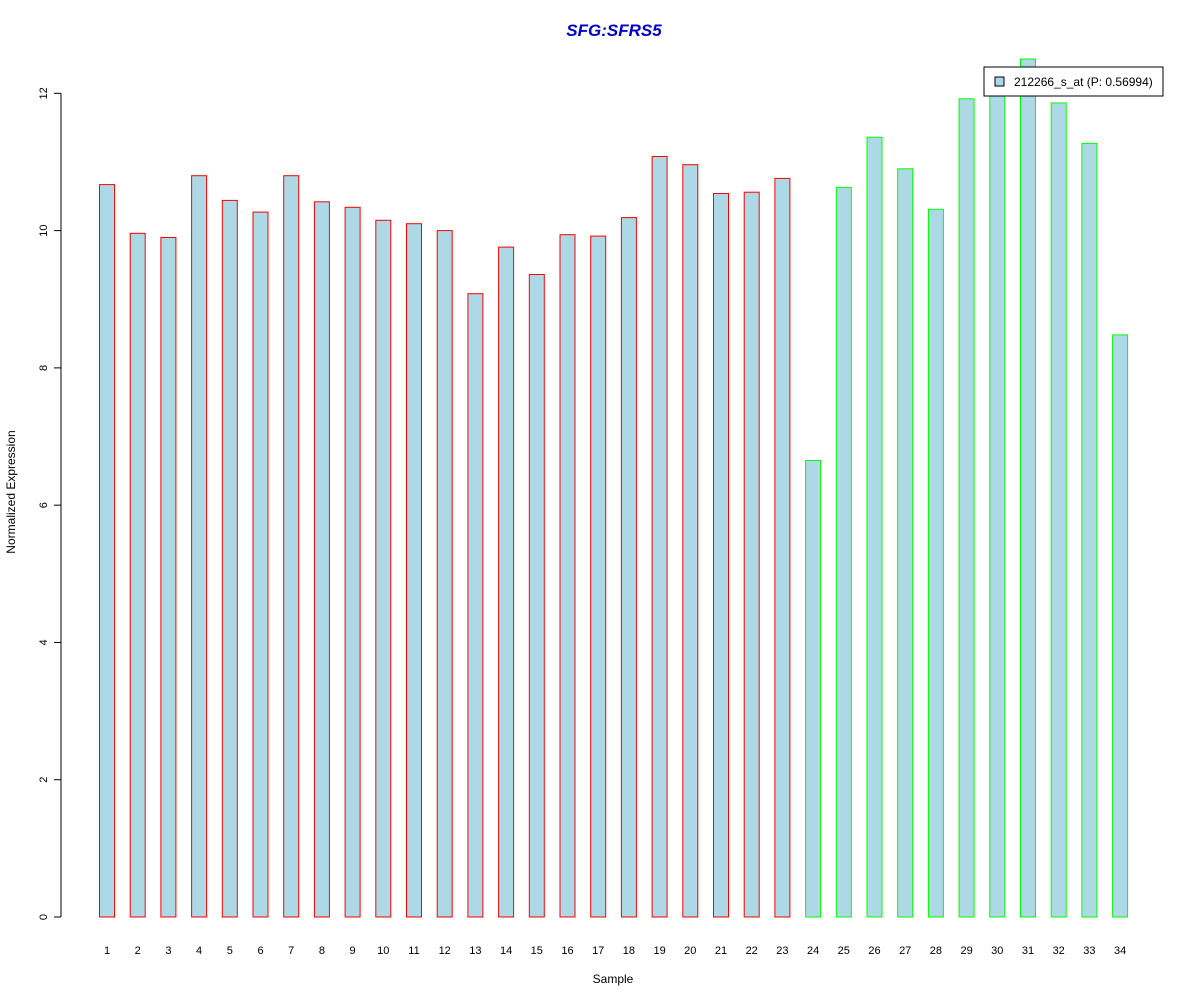 Image resolution: width=1200 pixels, height=1000 pixels. Describe the element at coordinates (1083, 82) in the screenshot. I see `legend-entry: 212266_s_at (P: 0.56994)` at that location.